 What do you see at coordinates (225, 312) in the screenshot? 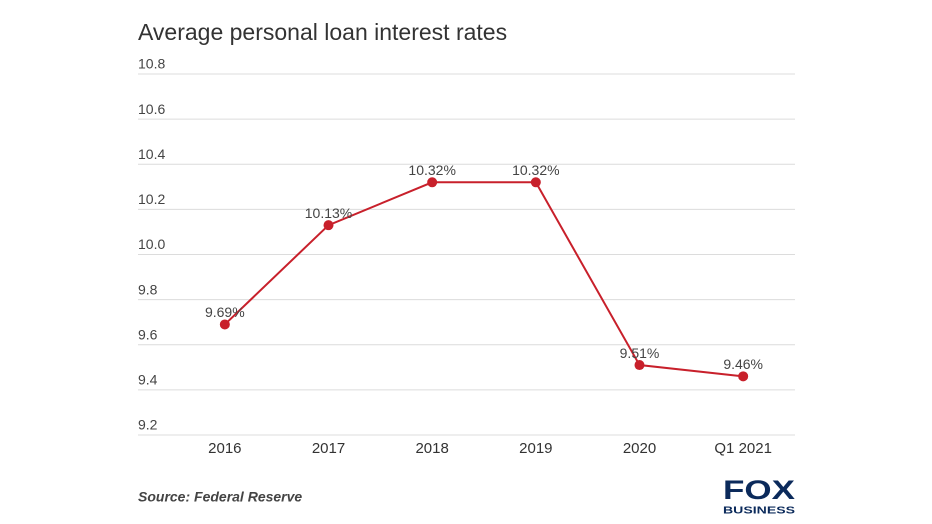
I see `value-label: 9.69%` at bounding box center [225, 312].